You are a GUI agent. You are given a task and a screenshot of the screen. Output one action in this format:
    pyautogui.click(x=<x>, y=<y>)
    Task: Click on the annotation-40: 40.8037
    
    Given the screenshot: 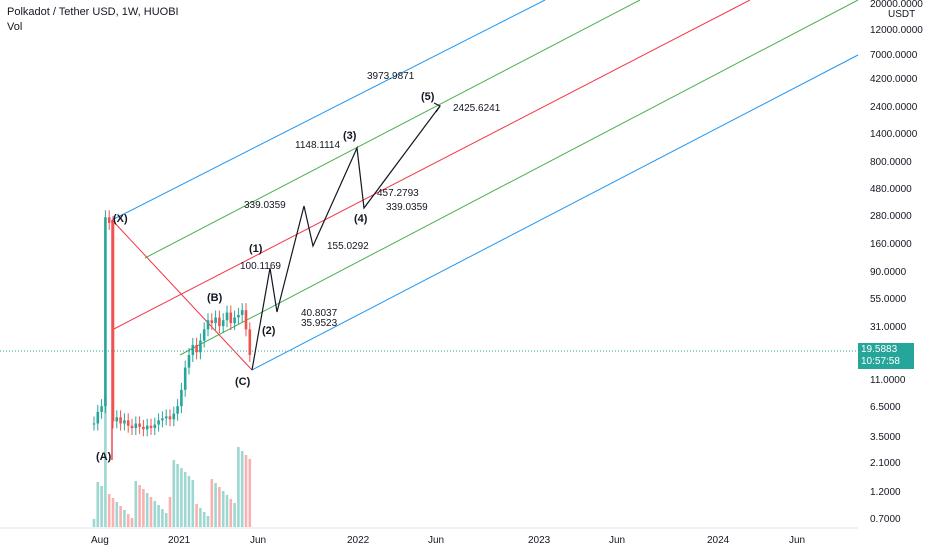 What is the action you would take?
    pyautogui.click(x=319, y=313)
    